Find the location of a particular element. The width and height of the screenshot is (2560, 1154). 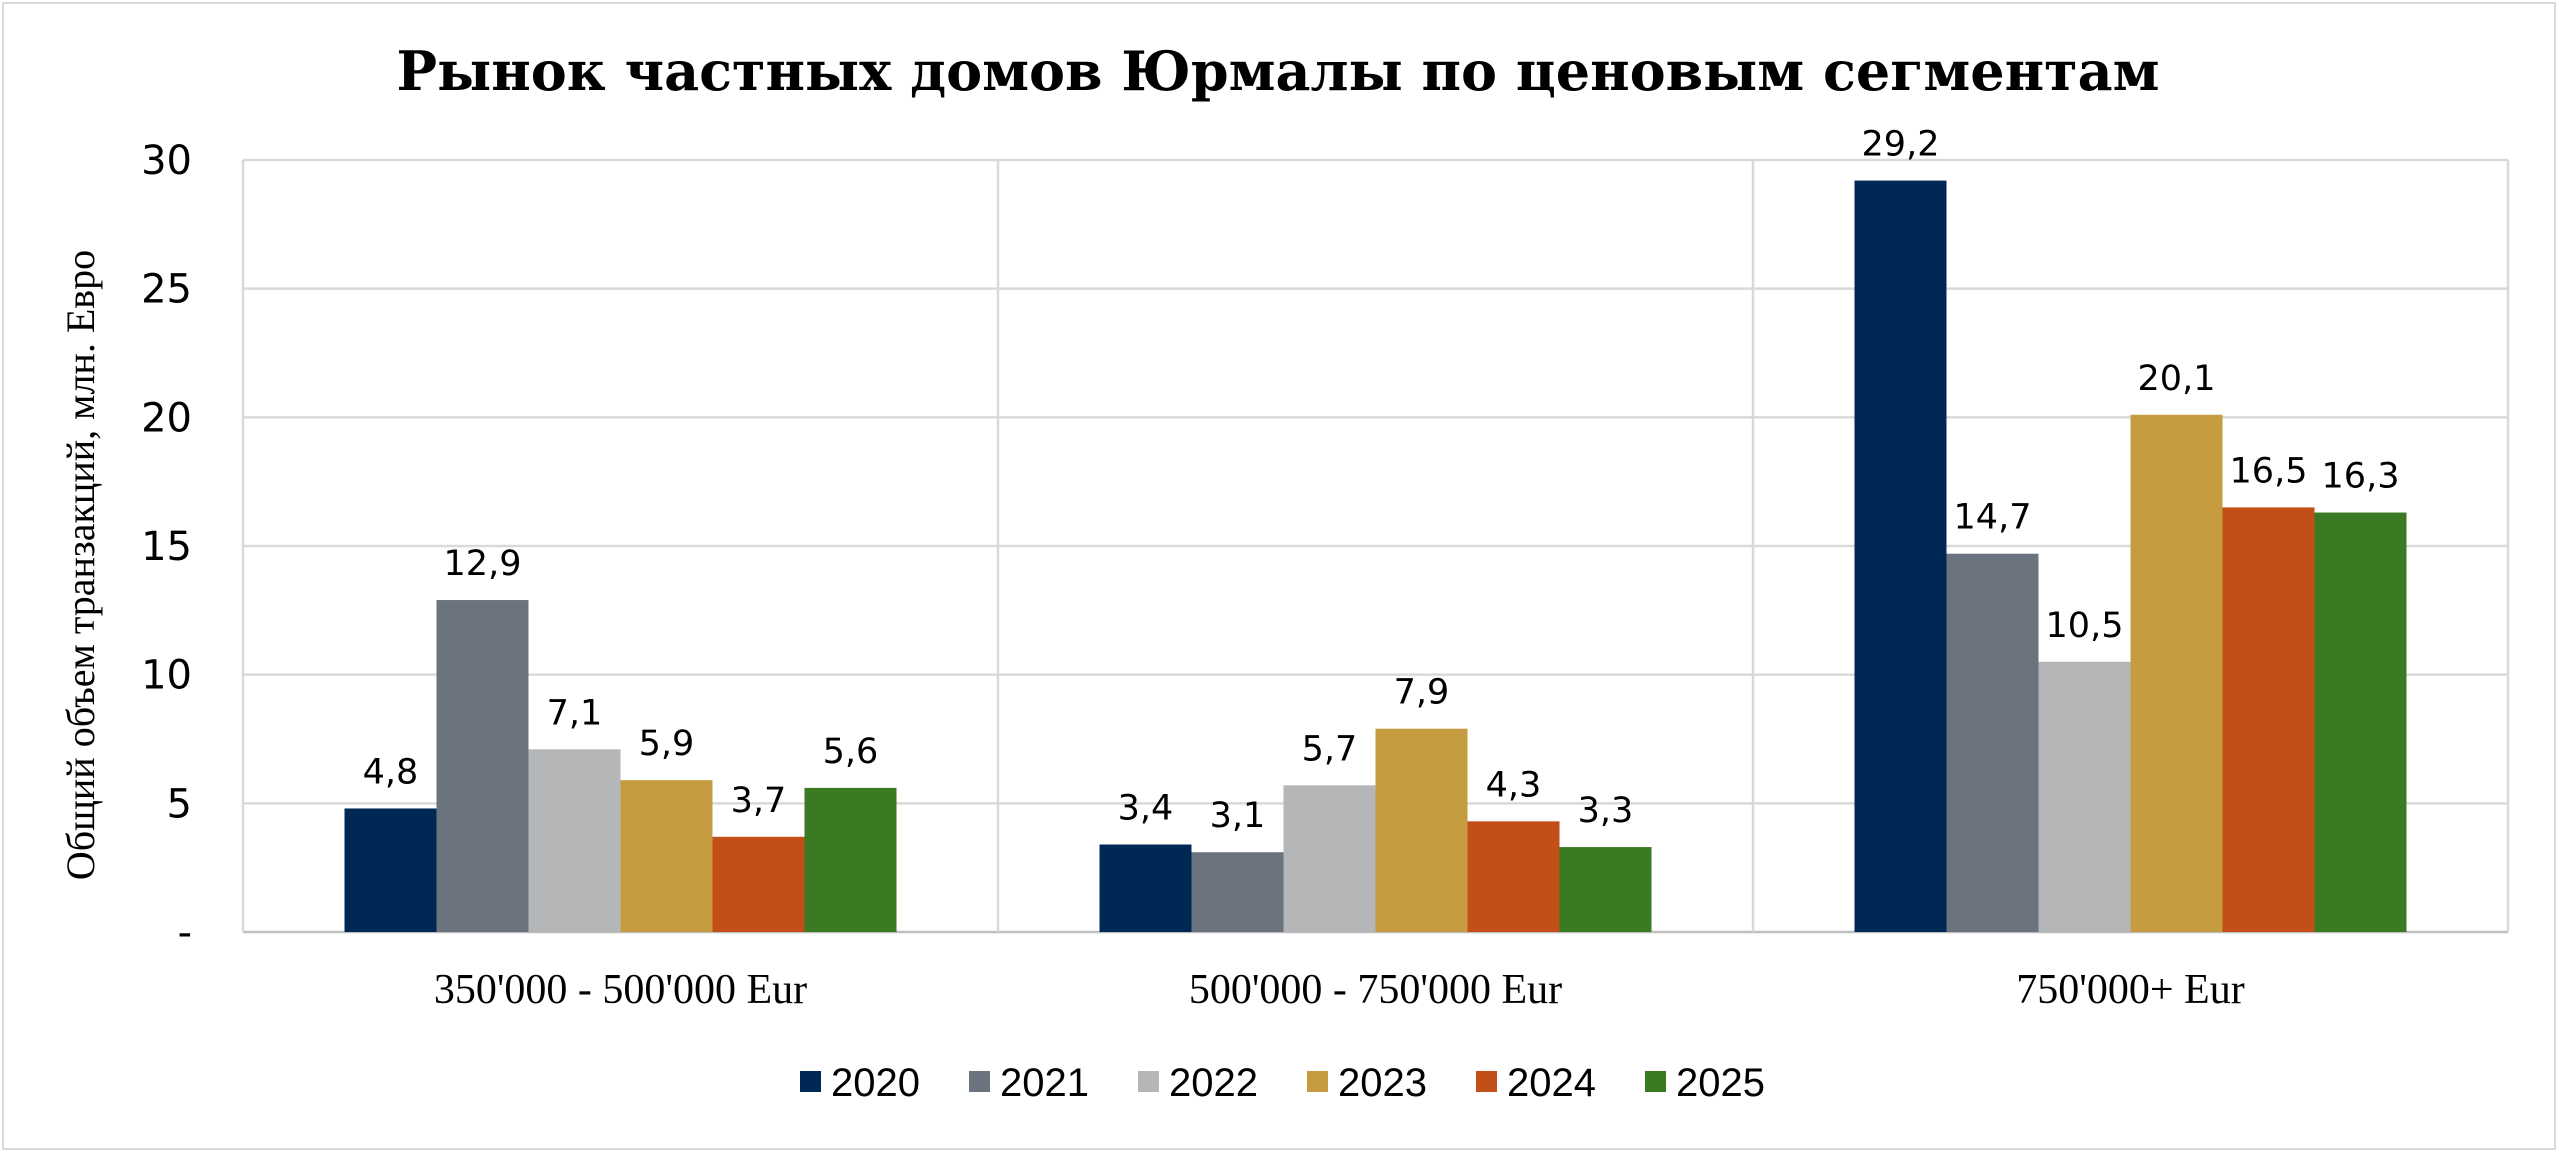

y-axis-ticks: - 5 10 15 20 25 30 is located at coordinates (166, 547).